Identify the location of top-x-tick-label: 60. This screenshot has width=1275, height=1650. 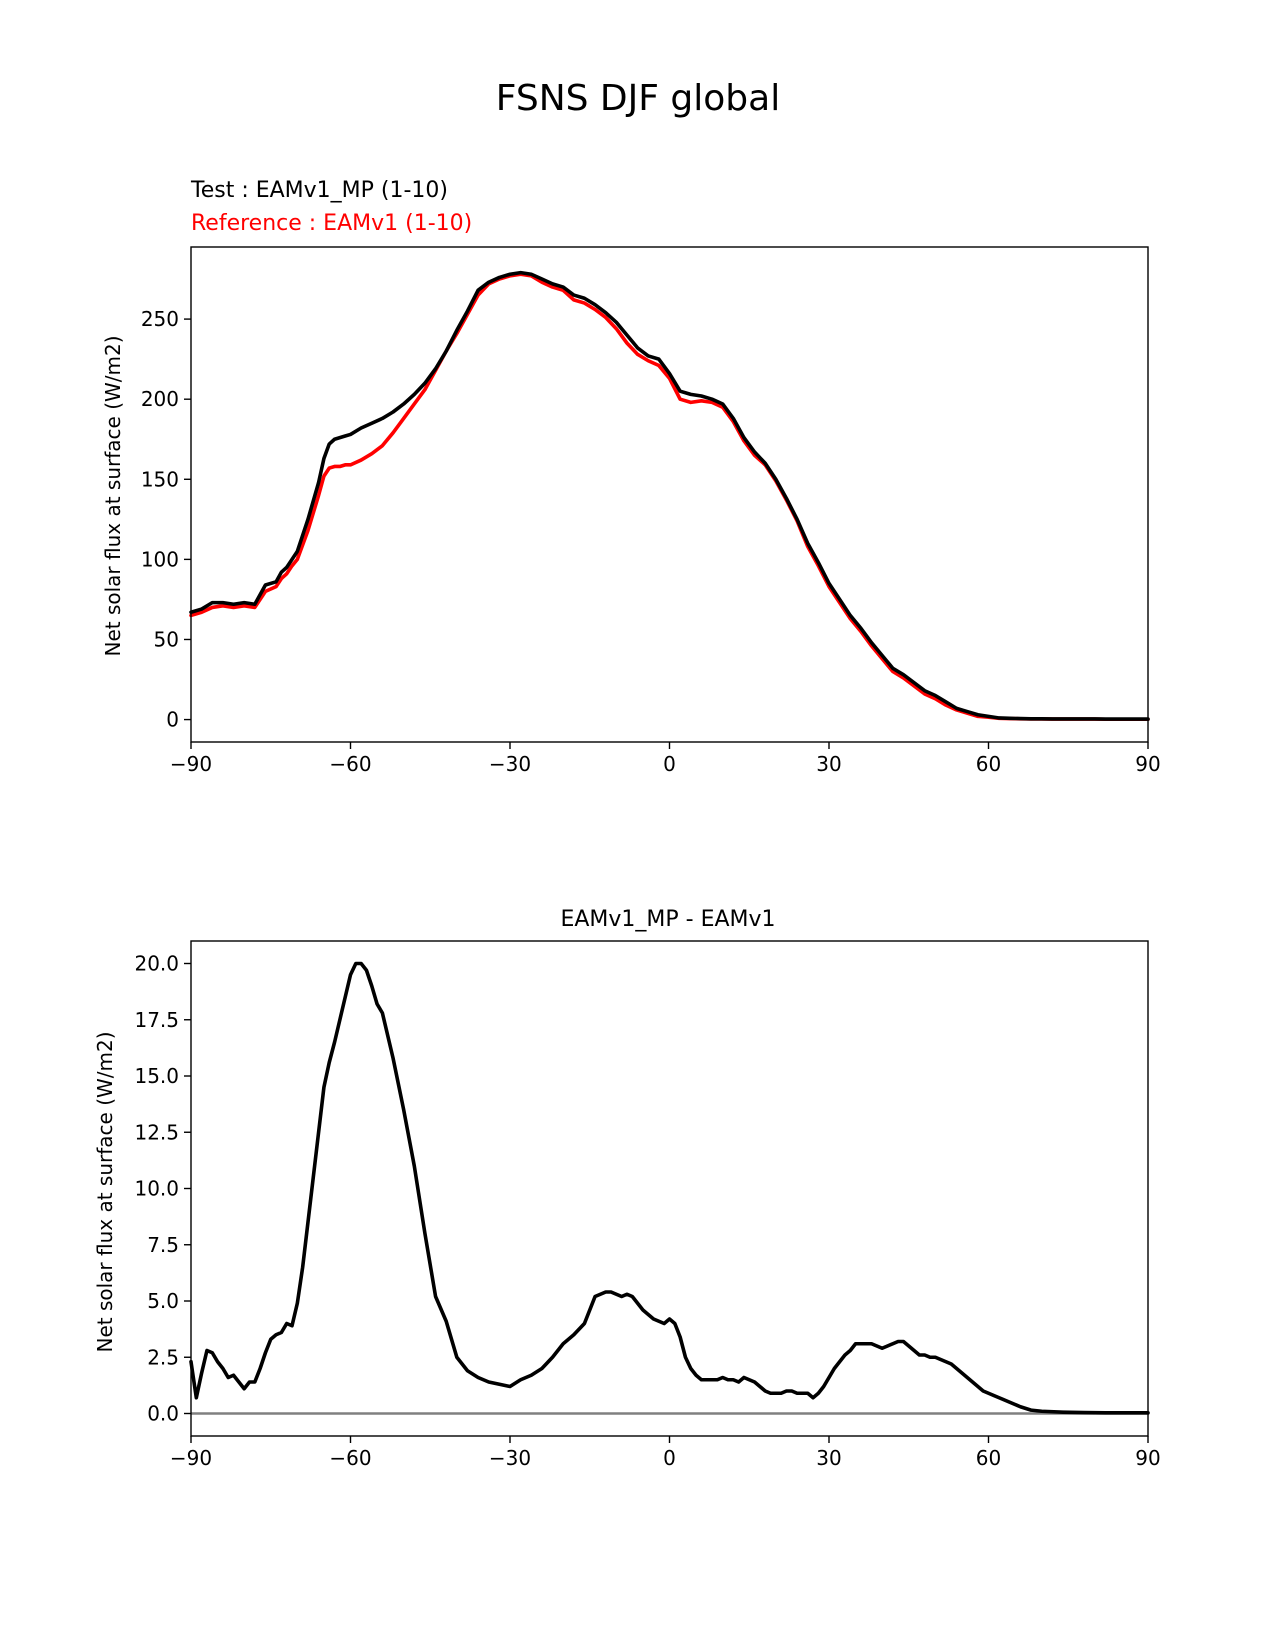
(988, 764).